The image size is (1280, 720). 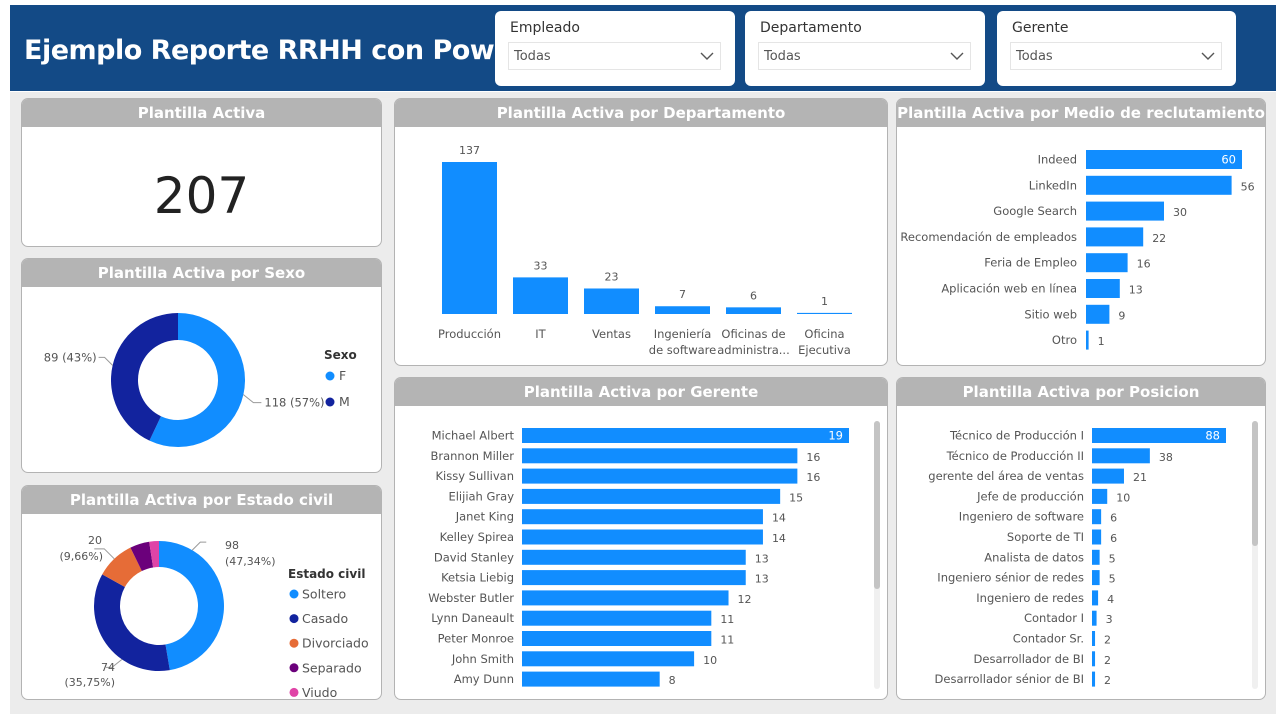 I want to click on category-label: Ingeniero de software, so click(x=1021, y=517).